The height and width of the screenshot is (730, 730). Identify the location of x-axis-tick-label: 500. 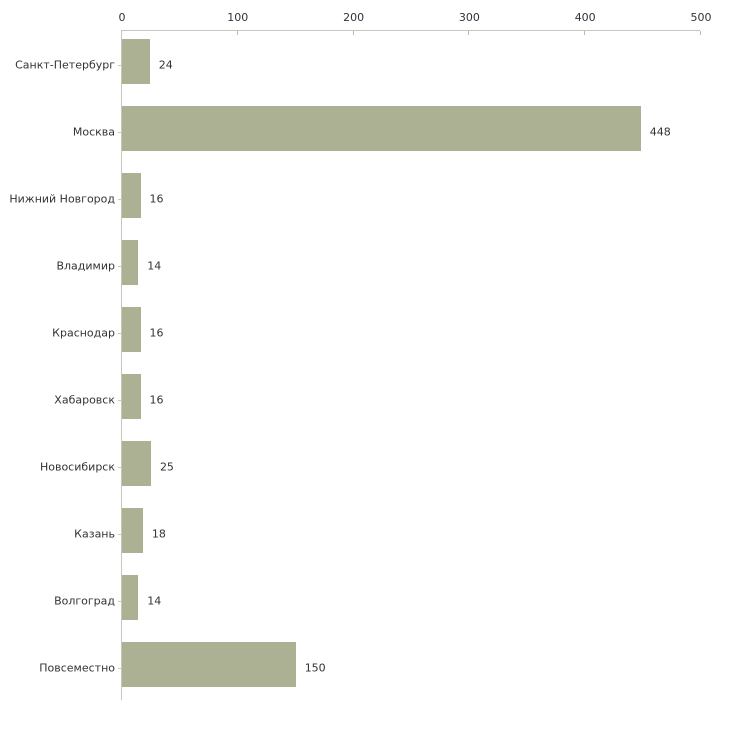
(701, 17).